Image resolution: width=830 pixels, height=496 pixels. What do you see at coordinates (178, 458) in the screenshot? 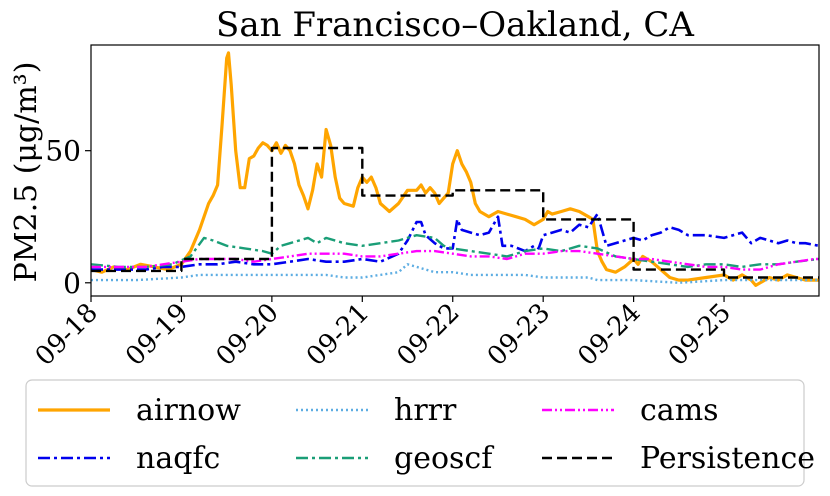
I see `legend-label-naqfc: naqfc` at bounding box center [178, 458].